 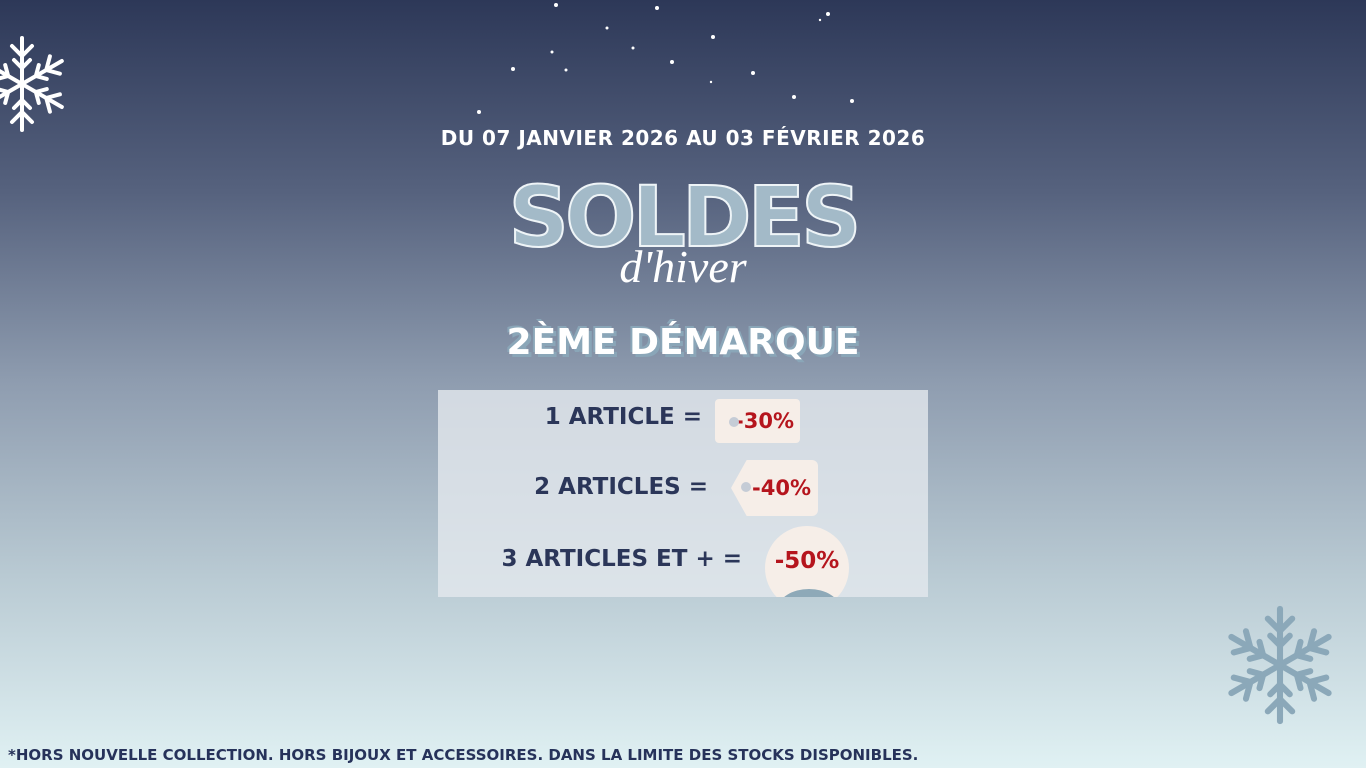 I want to click on discount: -40%, so click(x=781, y=488).